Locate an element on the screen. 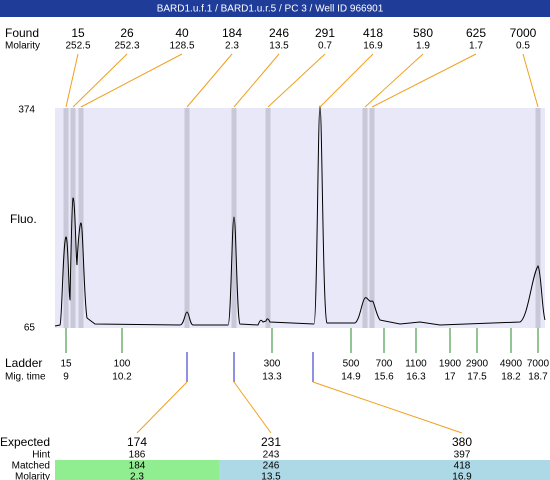 This screenshot has height=480, width=550. mig-time: 15.6 is located at coordinates (384, 377).